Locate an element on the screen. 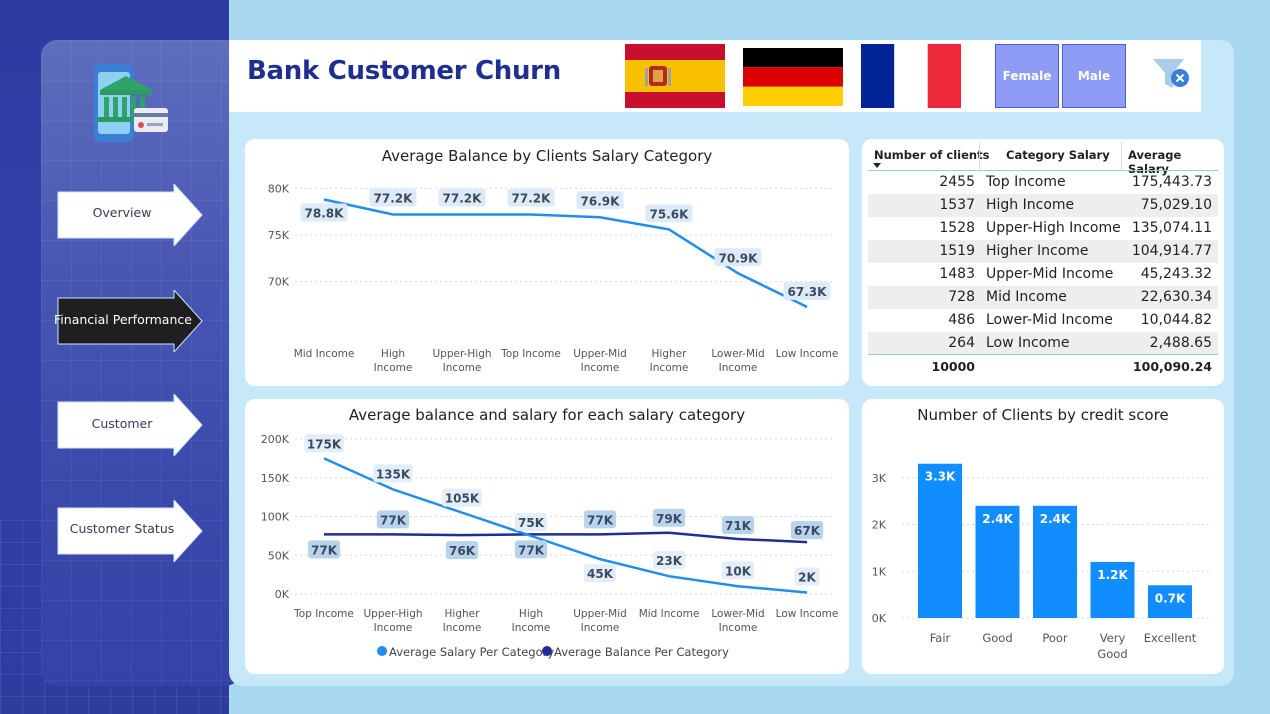  x-tick-label: Fair is located at coordinates (940, 638).